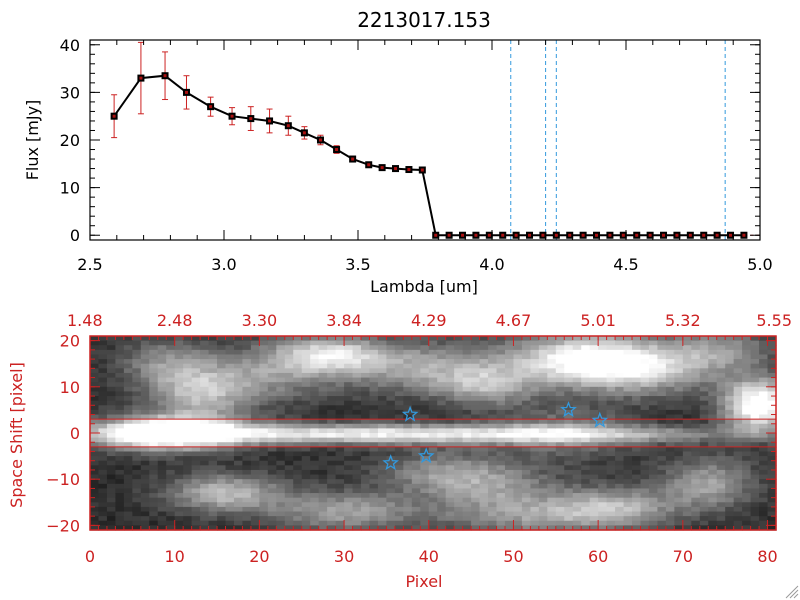 The width and height of the screenshot is (800, 600). Describe the element at coordinates (792, 592) in the screenshot. I see `resize-grip-icon` at that location.